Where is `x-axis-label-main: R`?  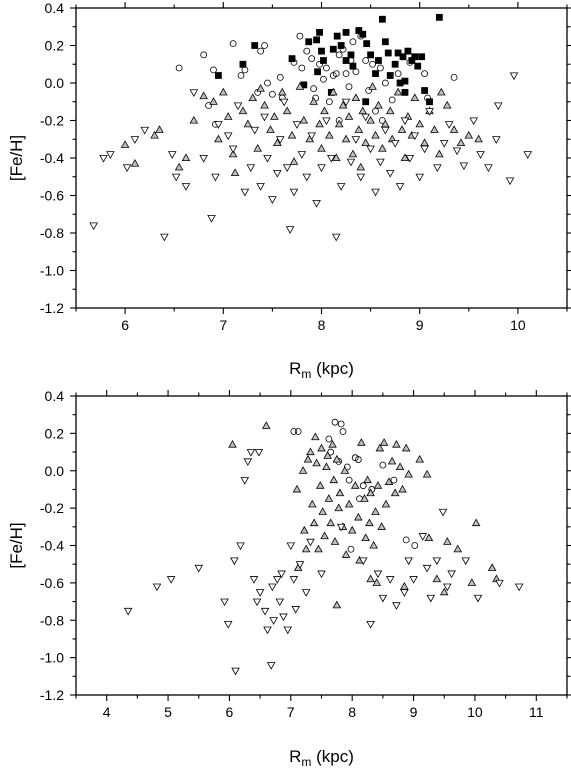 x-axis-label-main: R is located at coordinates (295, 756).